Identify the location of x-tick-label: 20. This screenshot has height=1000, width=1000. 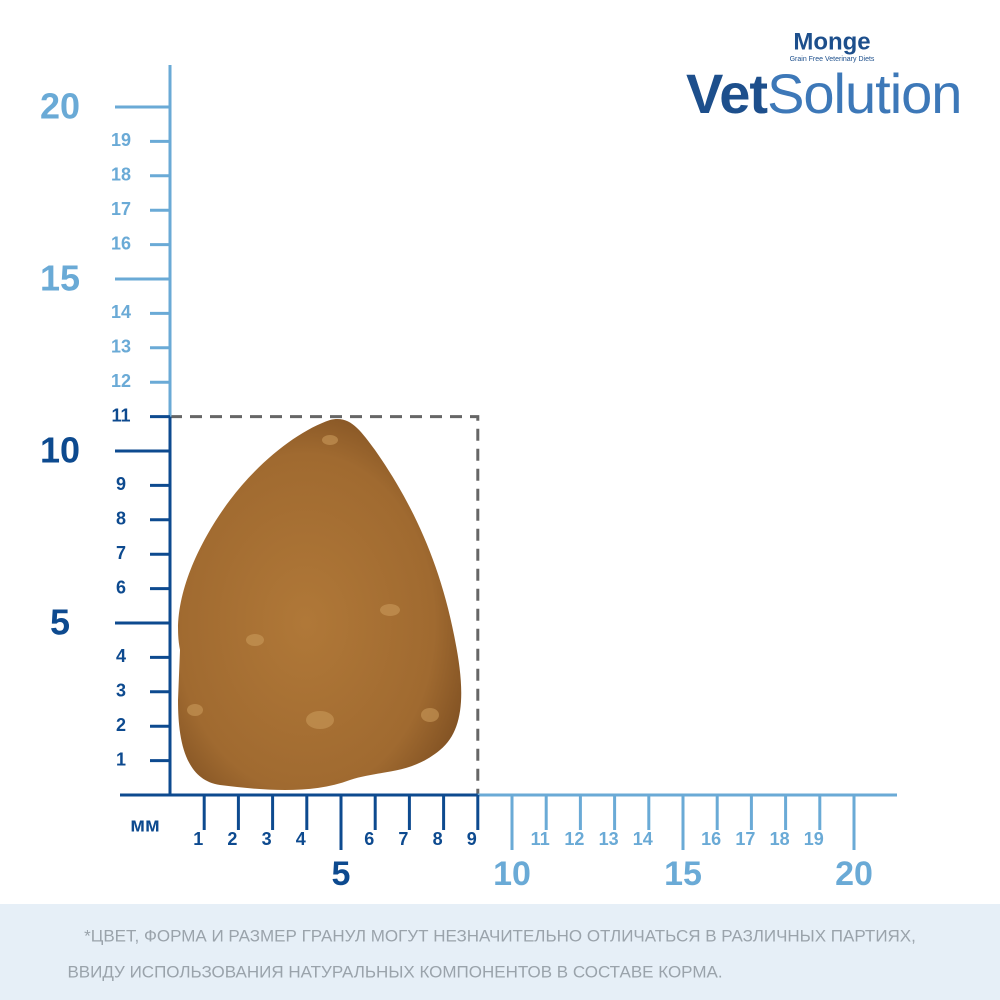
(854, 874).